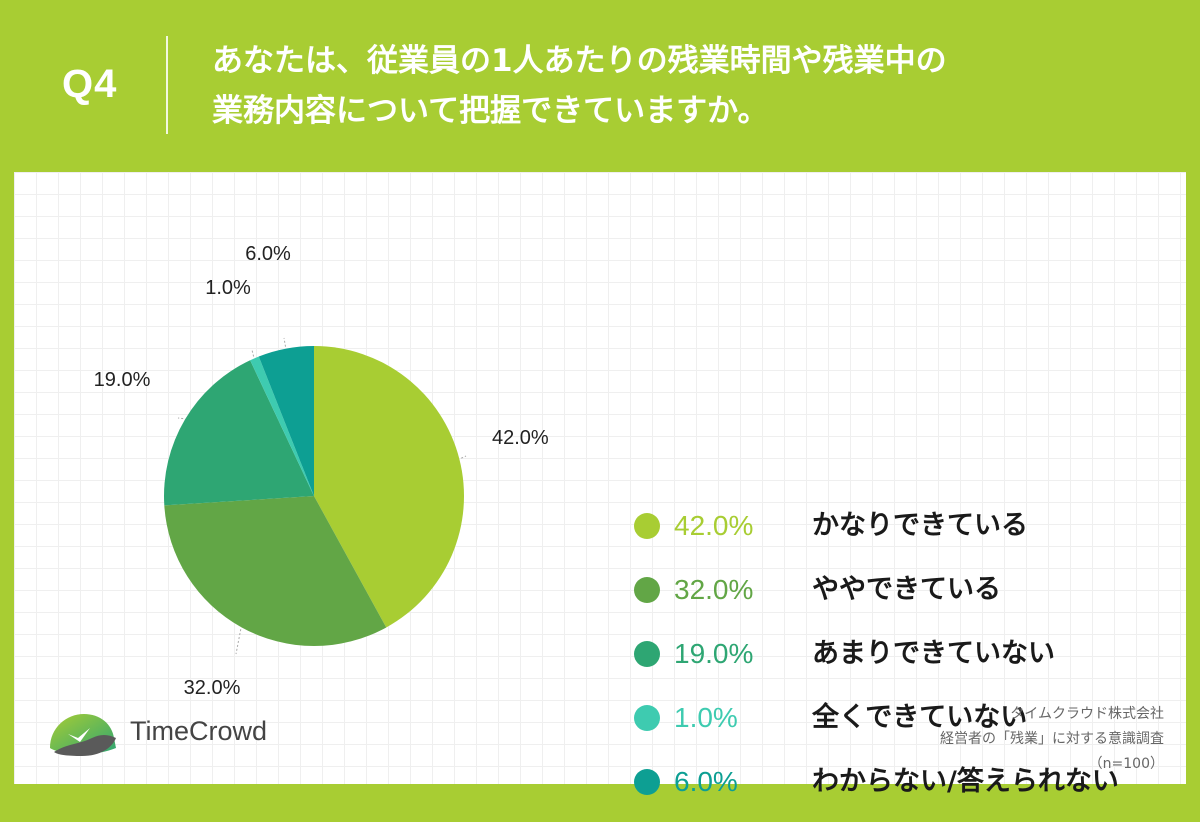 This screenshot has width=1200, height=822. I want to click on legend-label: かなりできている, so click(920, 525).